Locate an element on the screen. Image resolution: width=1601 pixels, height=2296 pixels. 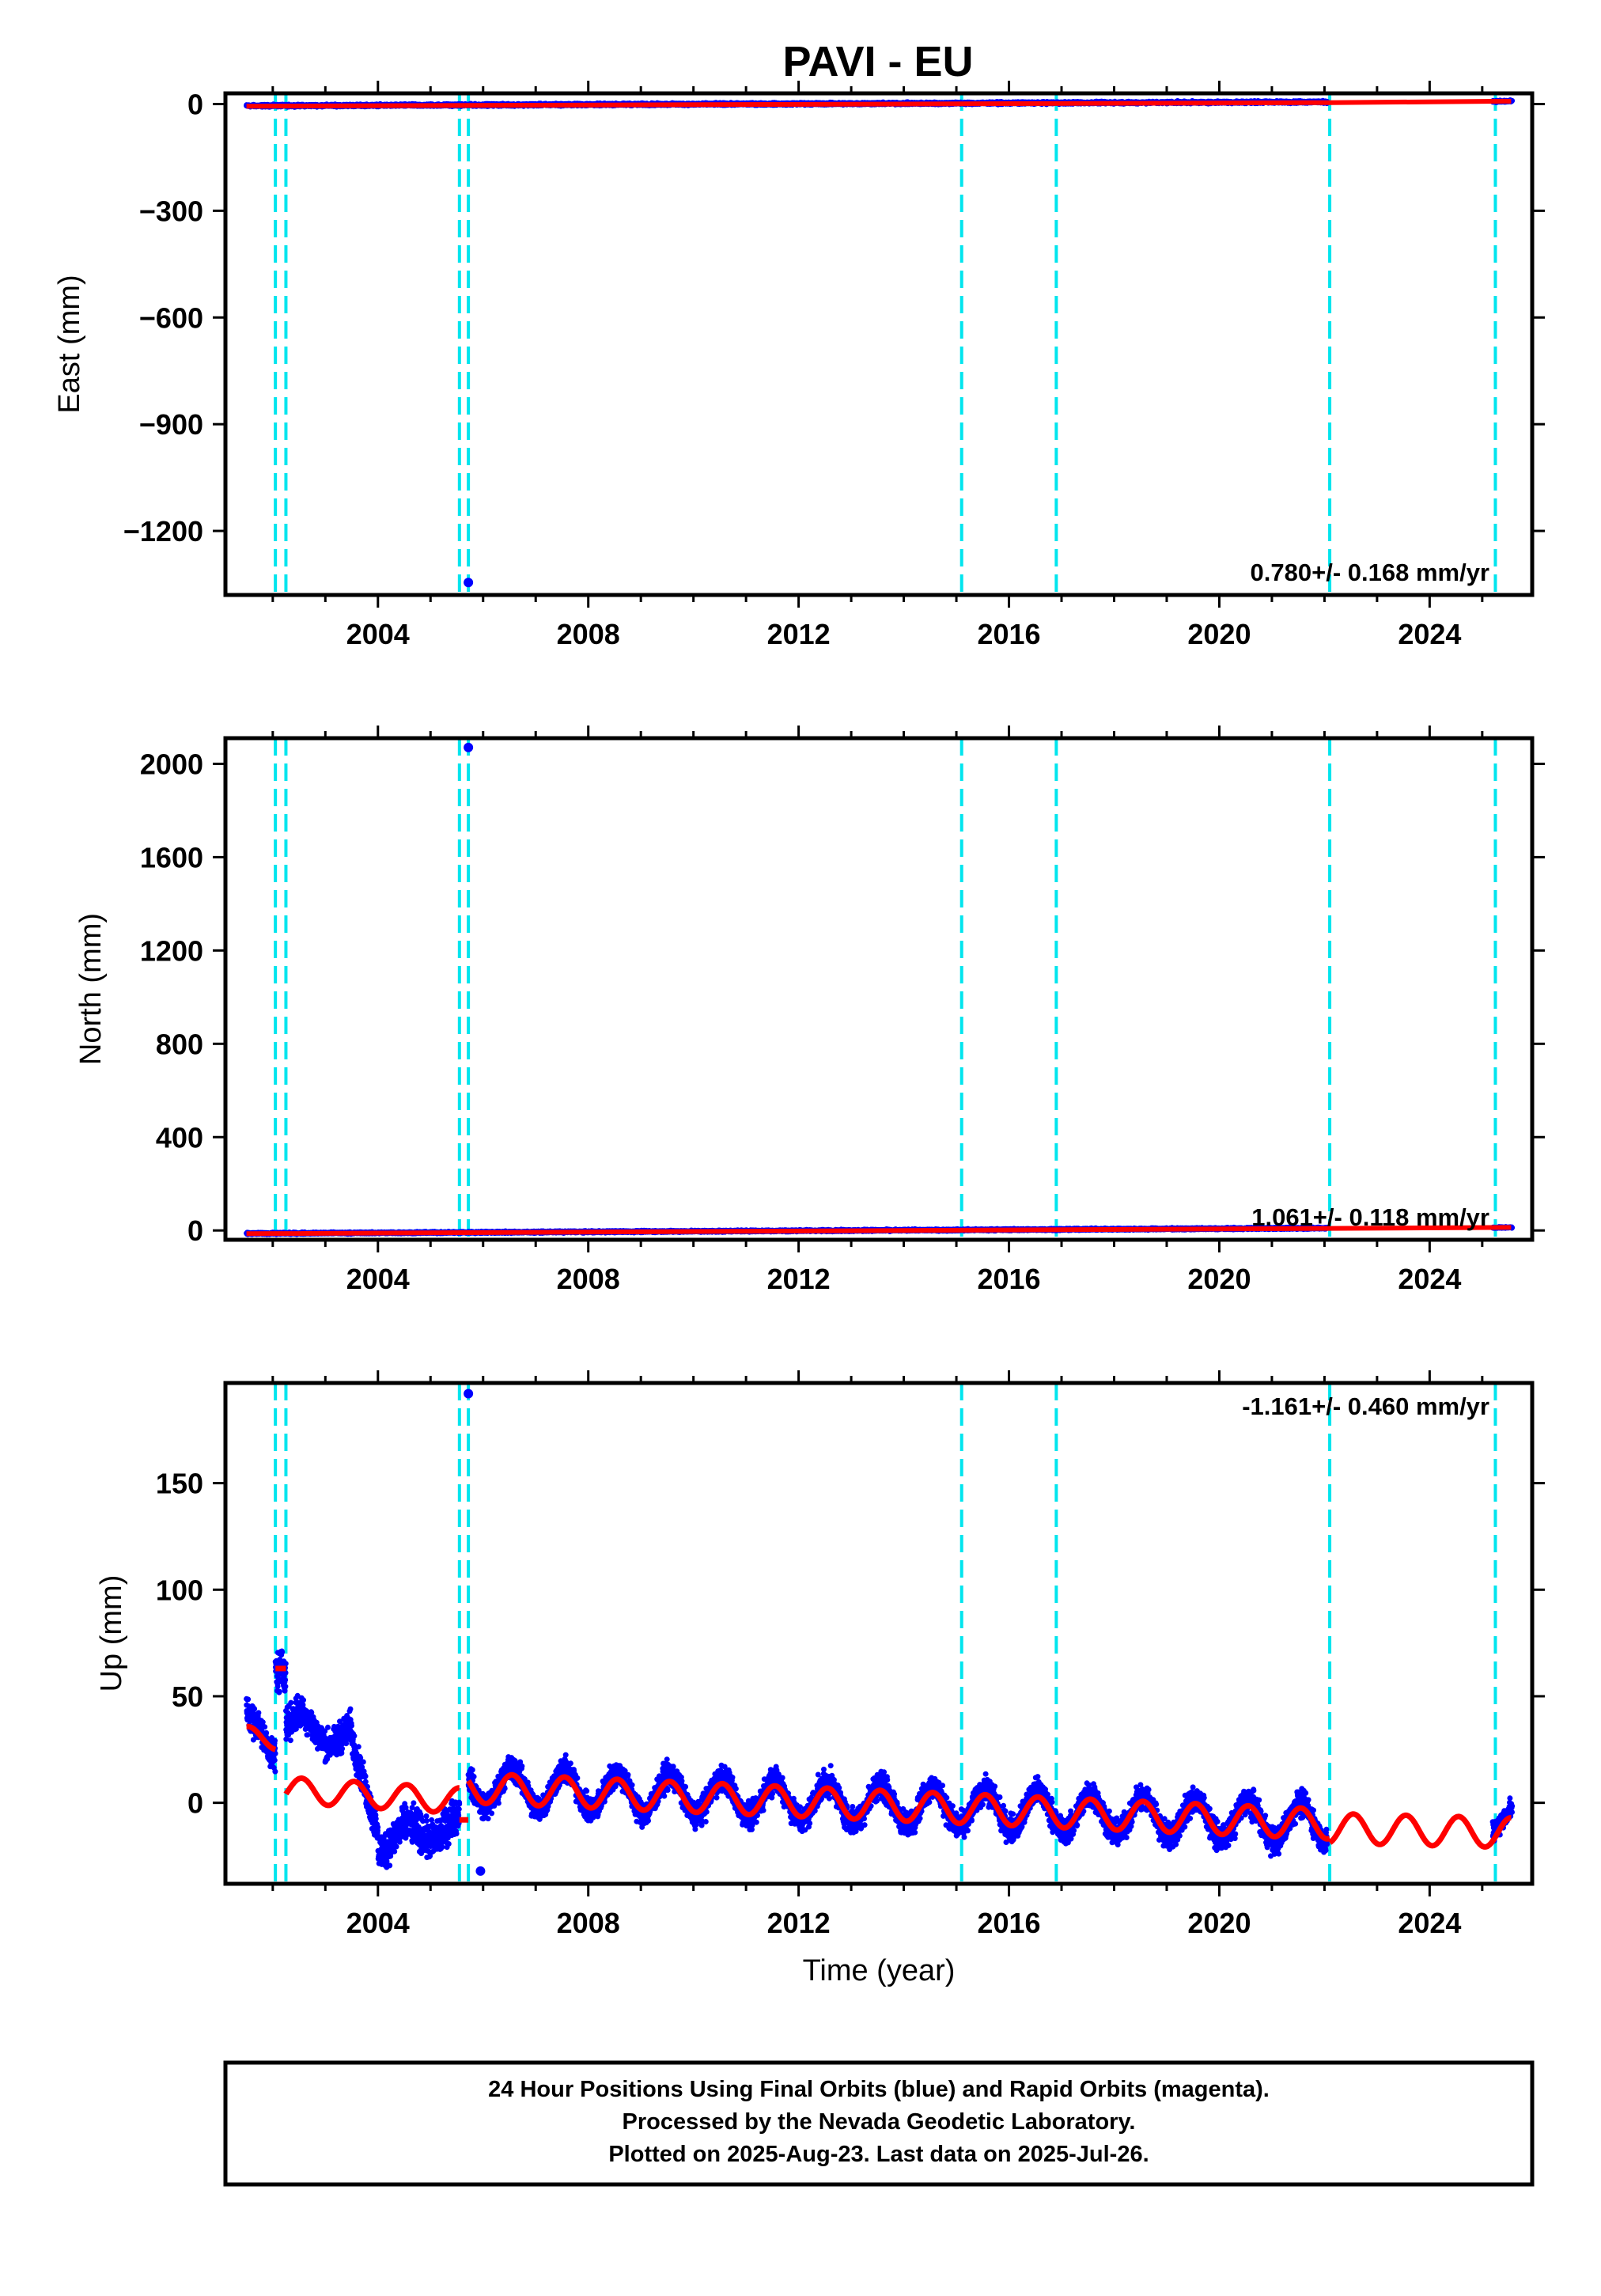
figure-title: PAVI - EU is located at coordinates (878, 61).